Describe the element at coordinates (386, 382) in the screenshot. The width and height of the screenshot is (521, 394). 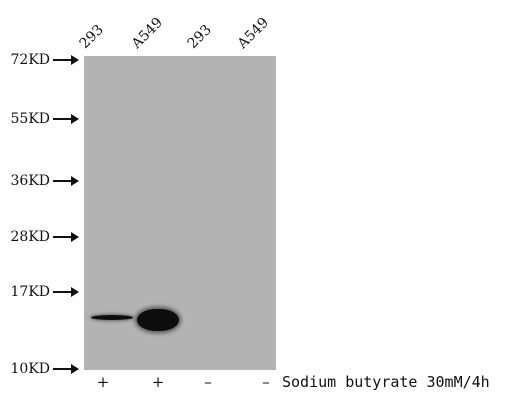
I see `treatment-caption: Sodium butyrate 30mM/4h` at that location.